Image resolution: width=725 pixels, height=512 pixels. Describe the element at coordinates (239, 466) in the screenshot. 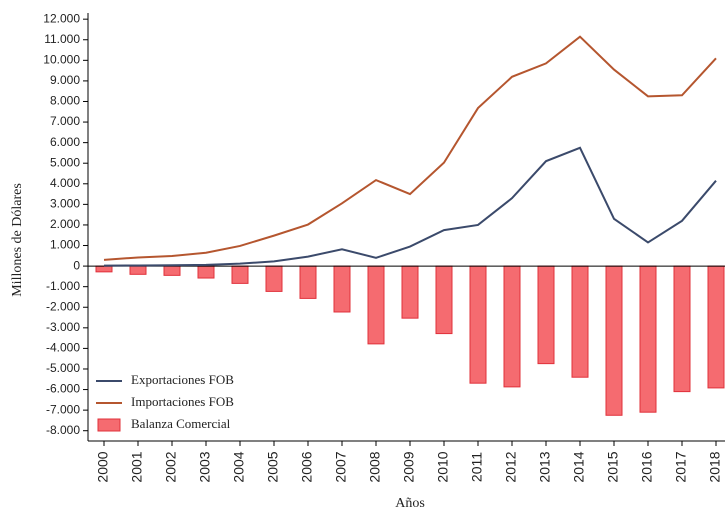

I see `x-tick-label: 2004` at that location.